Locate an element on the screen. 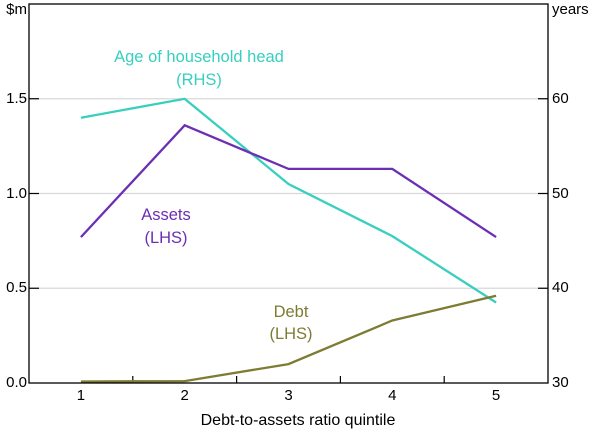 This screenshot has width=600, height=435. right-axis-tick-label: 50 is located at coordinates (560, 193).